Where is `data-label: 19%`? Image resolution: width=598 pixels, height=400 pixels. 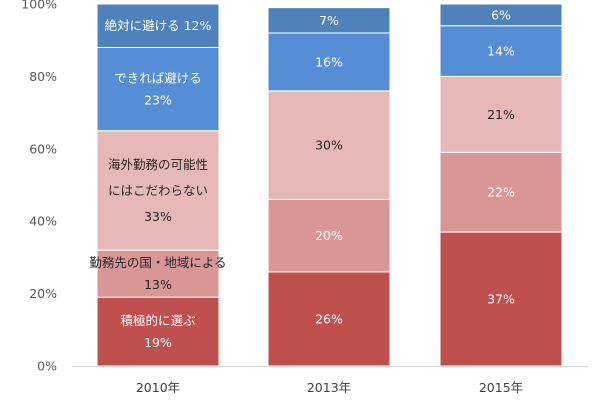 data-label: 19% is located at coordinates (158, 342).